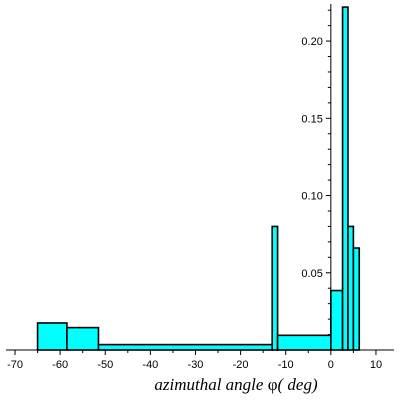 The width and height of the screenshot is (400, 400). I want to click on x-axis-title-symbol: φ, so click(273, 384).